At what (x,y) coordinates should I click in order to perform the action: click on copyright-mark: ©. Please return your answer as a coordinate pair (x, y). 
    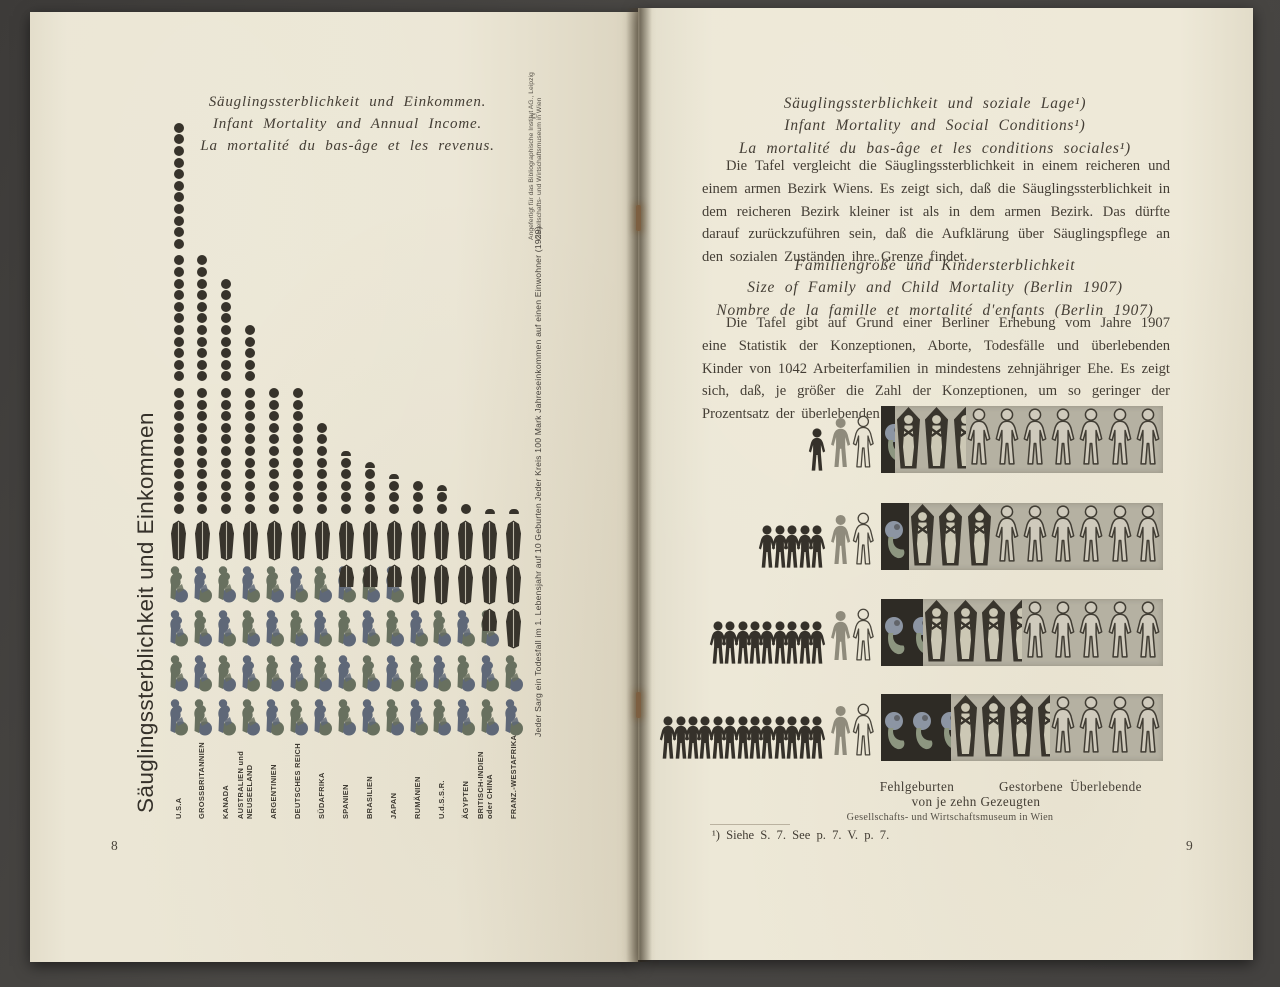
    Looking at the image, I should click on (534, 116).